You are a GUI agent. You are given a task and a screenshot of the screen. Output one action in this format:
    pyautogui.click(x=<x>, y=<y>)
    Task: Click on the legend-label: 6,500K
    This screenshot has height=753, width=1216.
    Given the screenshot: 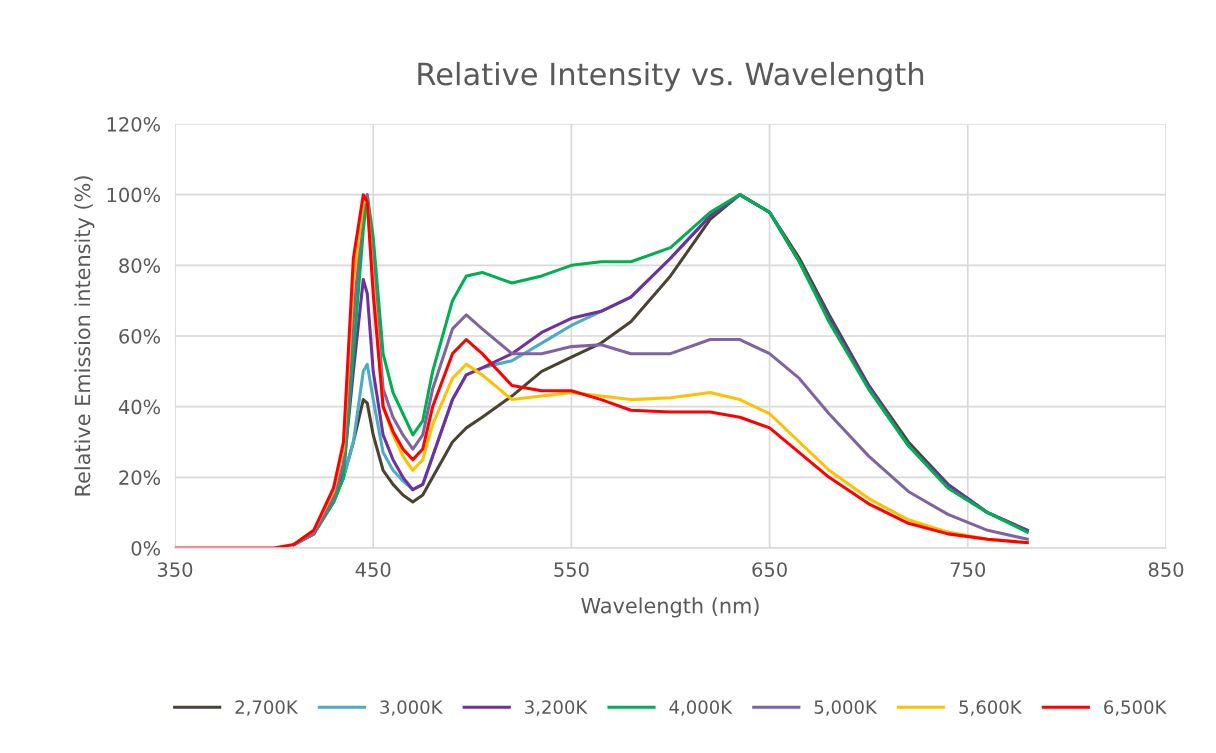 What is the action you would take?
    pyautogui.click(x=1135, y=708)
    